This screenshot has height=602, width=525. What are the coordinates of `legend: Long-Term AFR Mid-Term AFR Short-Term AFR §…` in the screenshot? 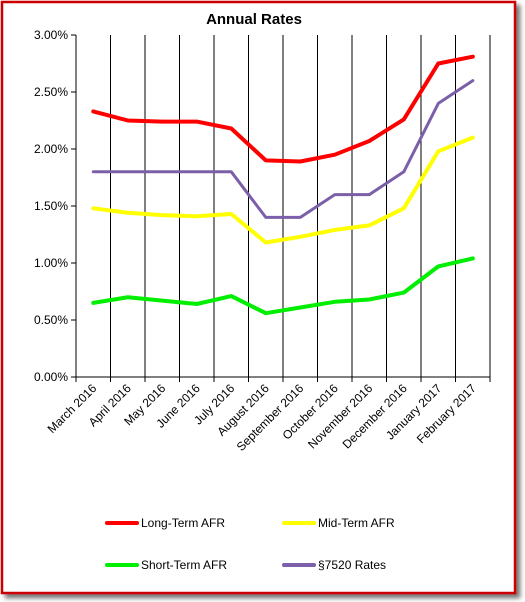 It's located at (250, 544).